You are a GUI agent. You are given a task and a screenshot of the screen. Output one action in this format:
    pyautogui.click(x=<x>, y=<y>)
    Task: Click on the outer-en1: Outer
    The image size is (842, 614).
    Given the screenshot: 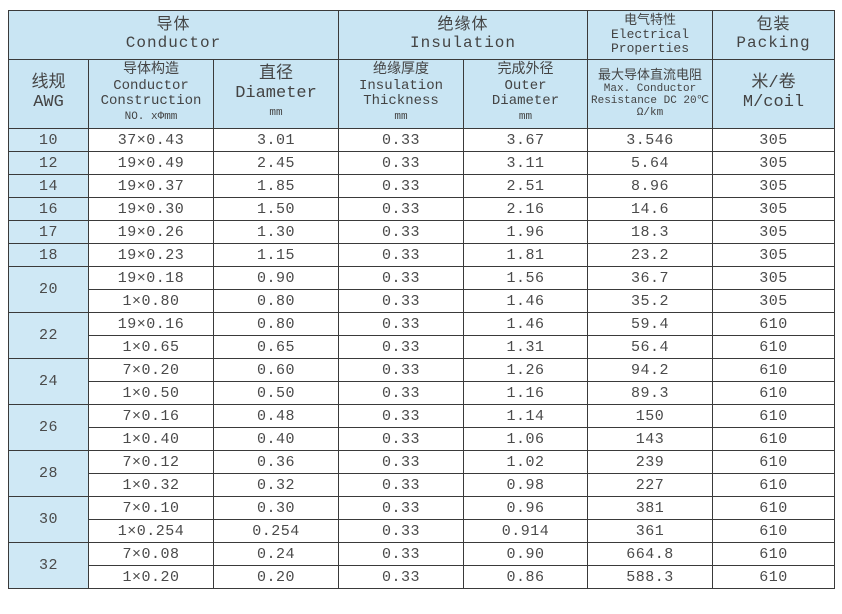 What is the action you would take?
    pyautogui.click(x=525, y=85)
    